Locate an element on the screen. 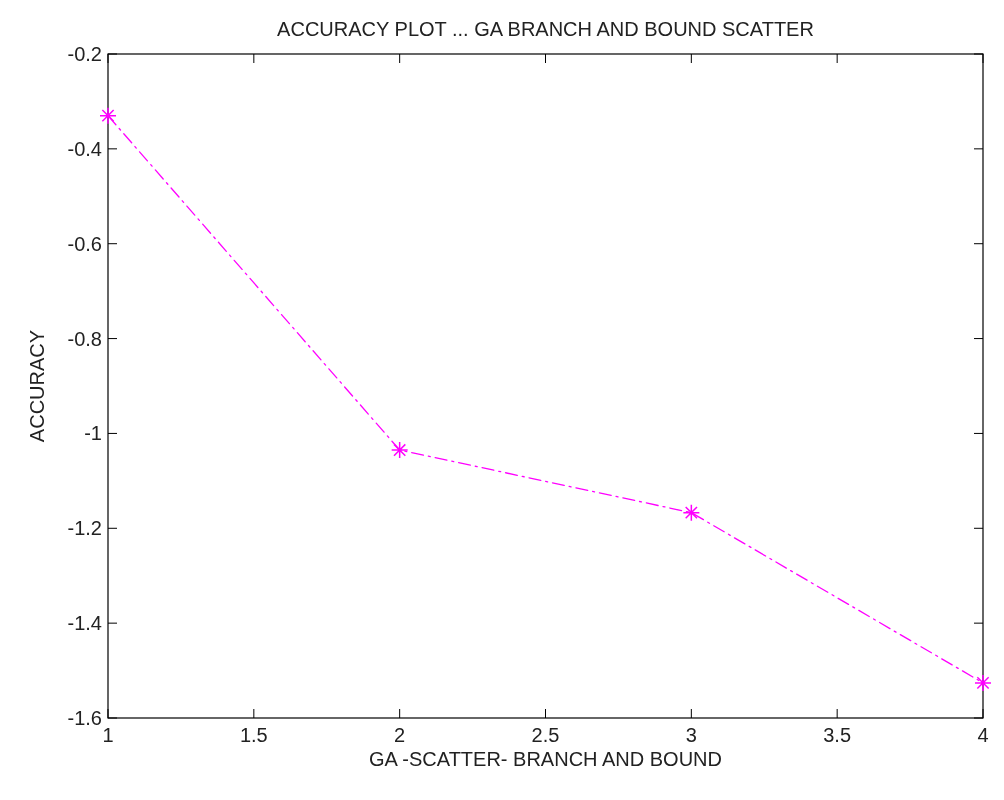  x-tick-label: 1 is located at coordinates (108, 735).